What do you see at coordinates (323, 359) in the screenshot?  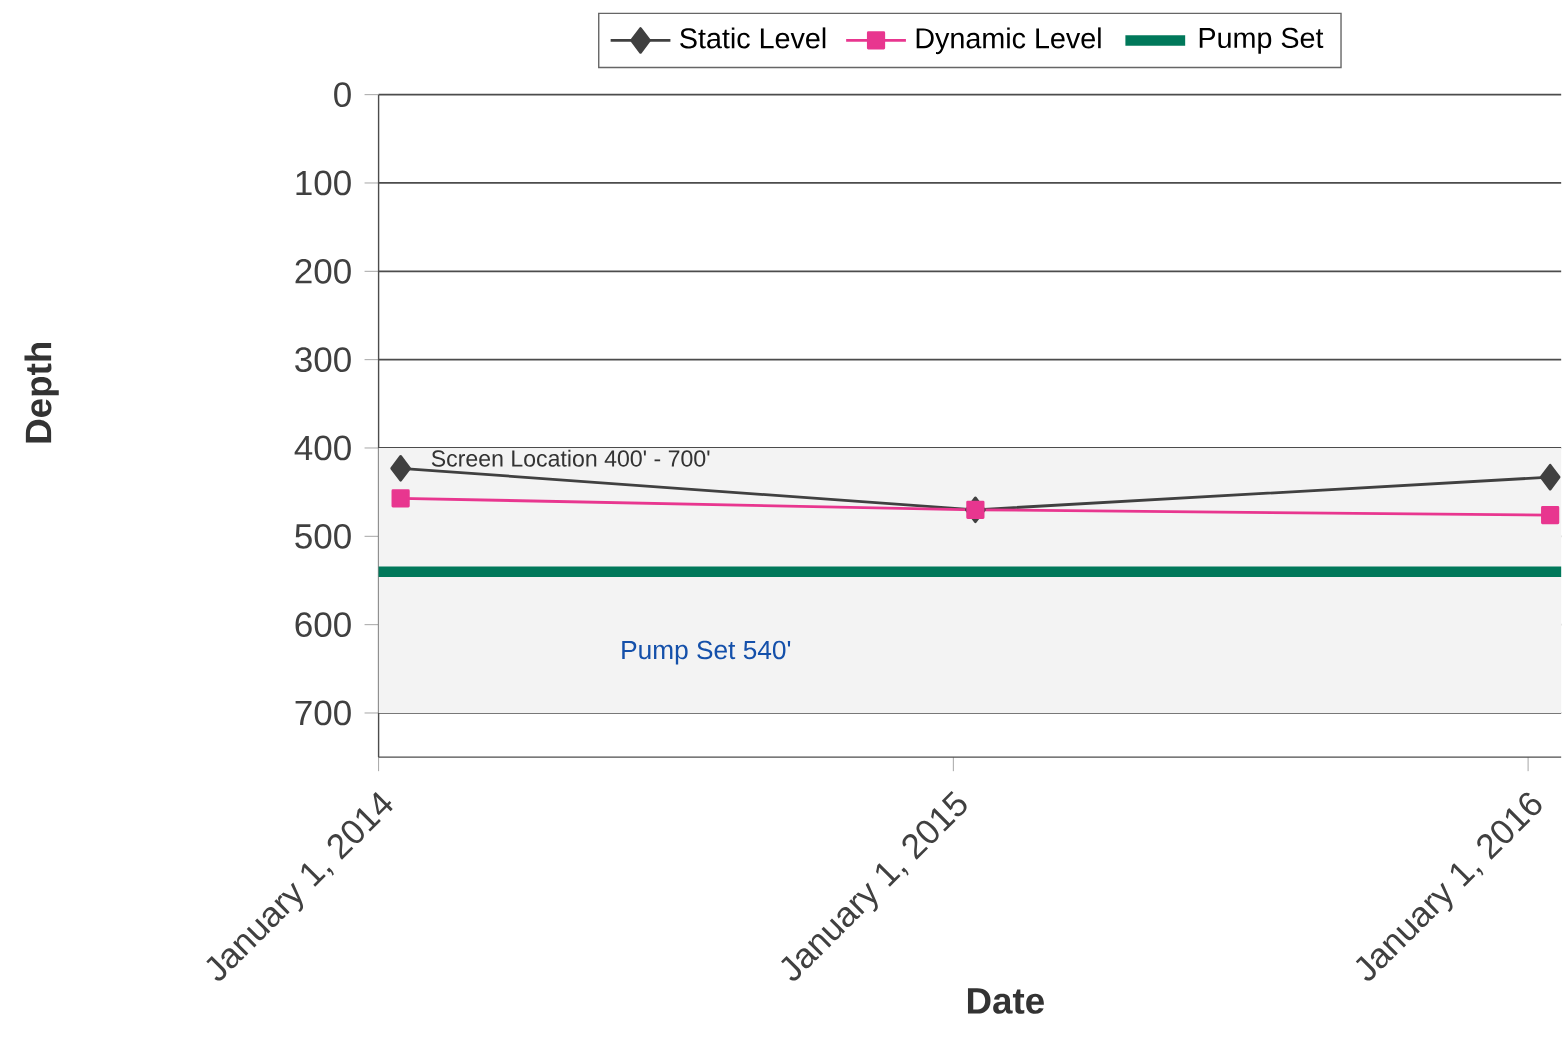 I see `y-tick-label: 300` at bounding box center [323, 359].